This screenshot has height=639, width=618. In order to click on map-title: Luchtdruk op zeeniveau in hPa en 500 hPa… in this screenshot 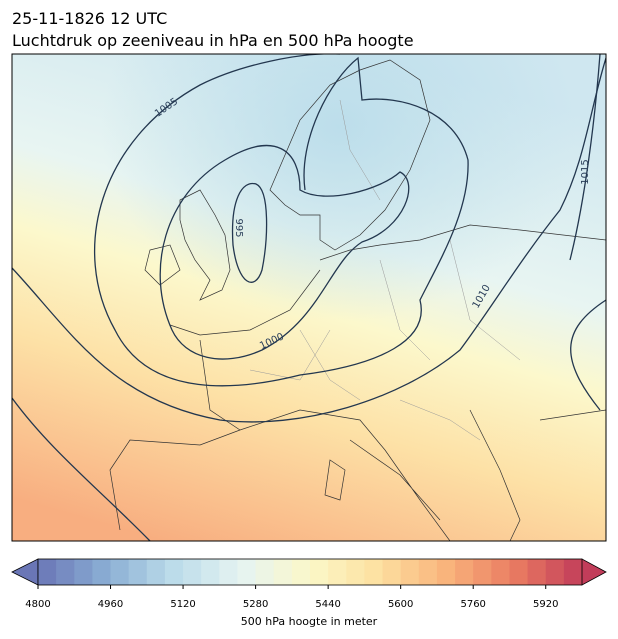, I will do `click(213, 40)`.